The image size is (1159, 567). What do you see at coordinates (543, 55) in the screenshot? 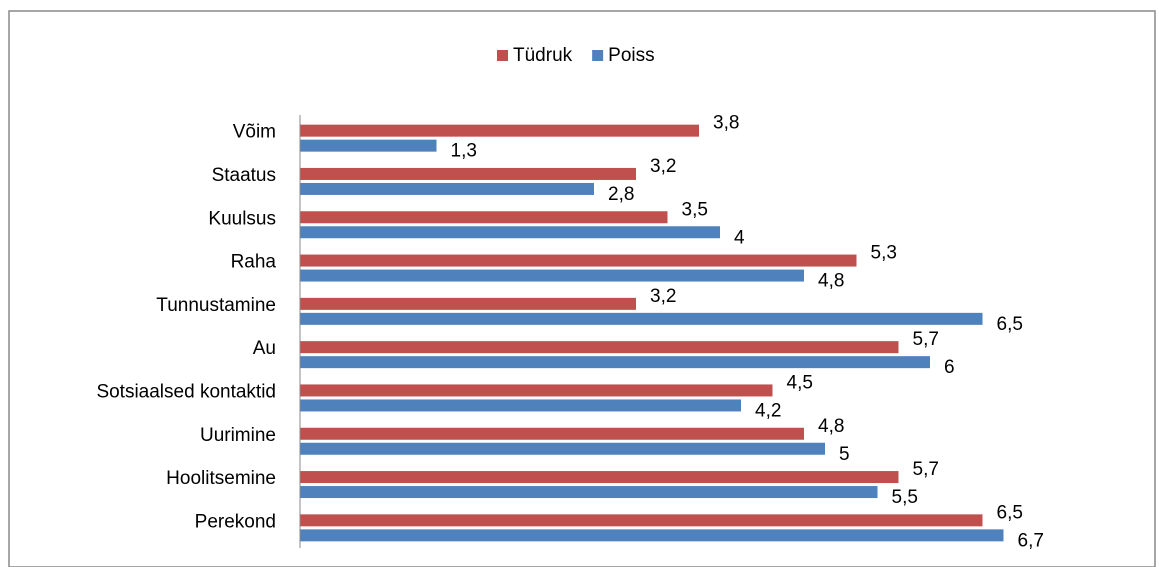
I see `legend-label: Tüdruk` at bounding box center [543, 55].